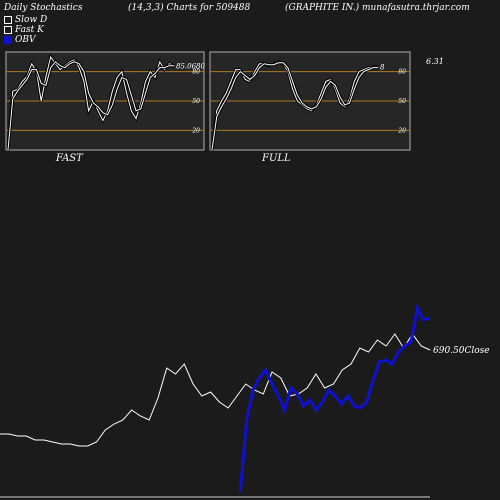  What do you see at coordinates (29, 30) in the screenshot?
I see `legend-label: Fast K` at bounding box center [29, 30].